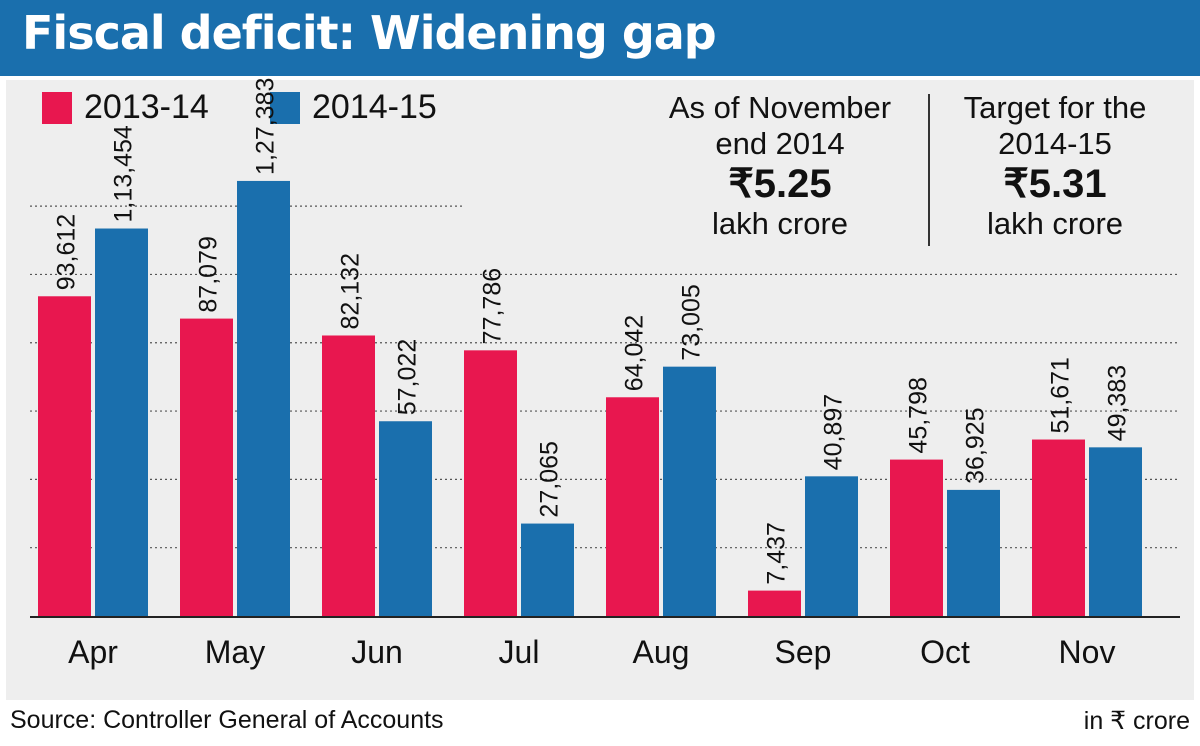 The image size is (1200, 746). What do you see at coordinates (519, 652) in the screenshot?
I see `x-tick-label-jul: Jul` at bounding box center [519, 652].